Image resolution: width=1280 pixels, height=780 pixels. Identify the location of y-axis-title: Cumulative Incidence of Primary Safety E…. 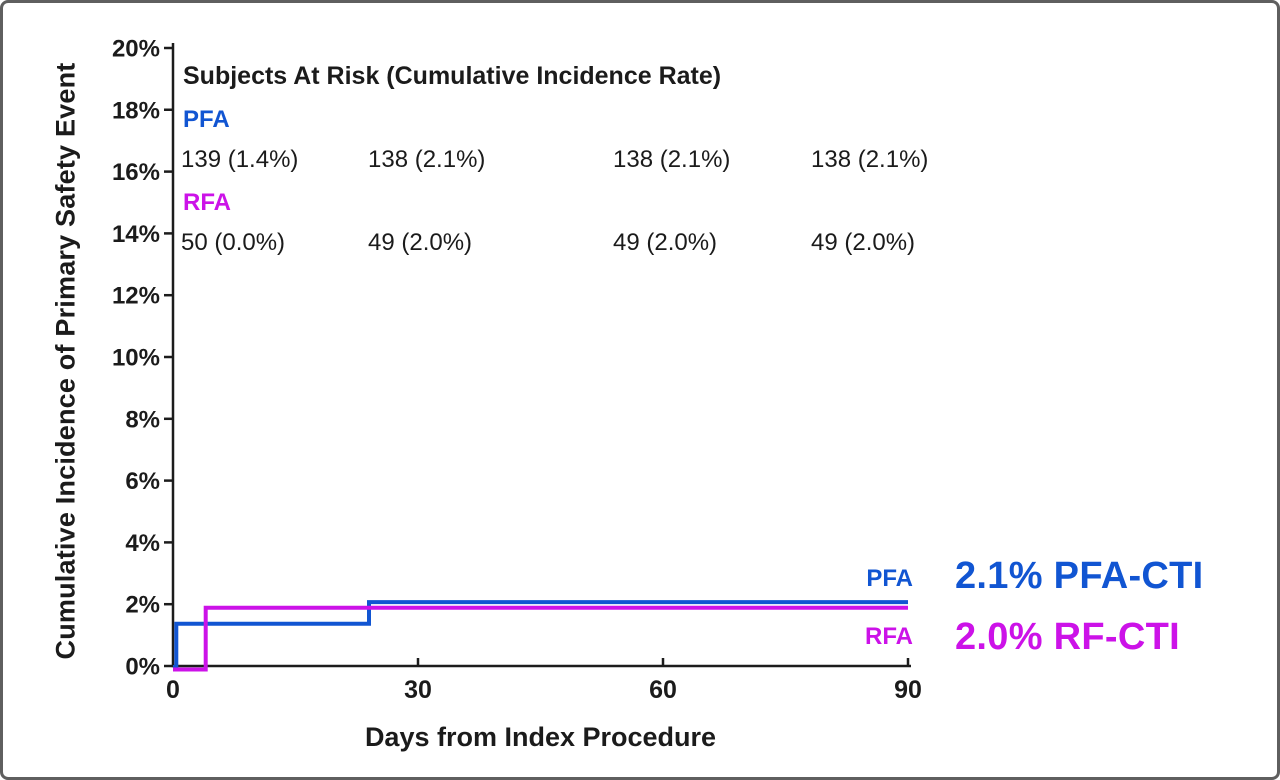
(65, 361).